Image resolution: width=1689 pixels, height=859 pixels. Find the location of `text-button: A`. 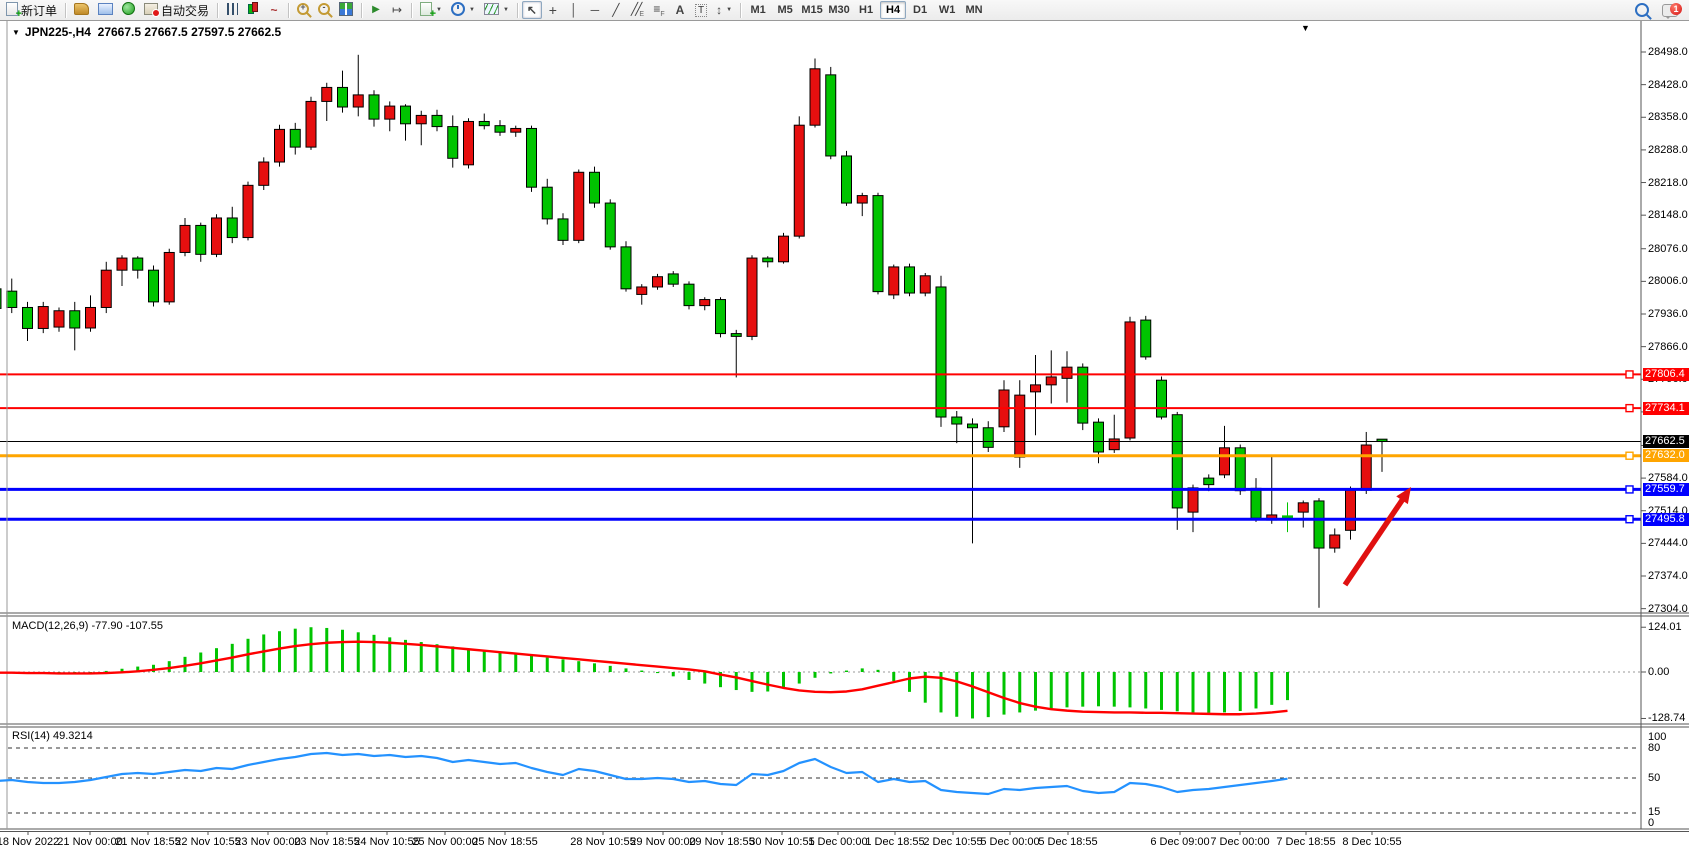

text-button: A is located at coordinates (680, 10).